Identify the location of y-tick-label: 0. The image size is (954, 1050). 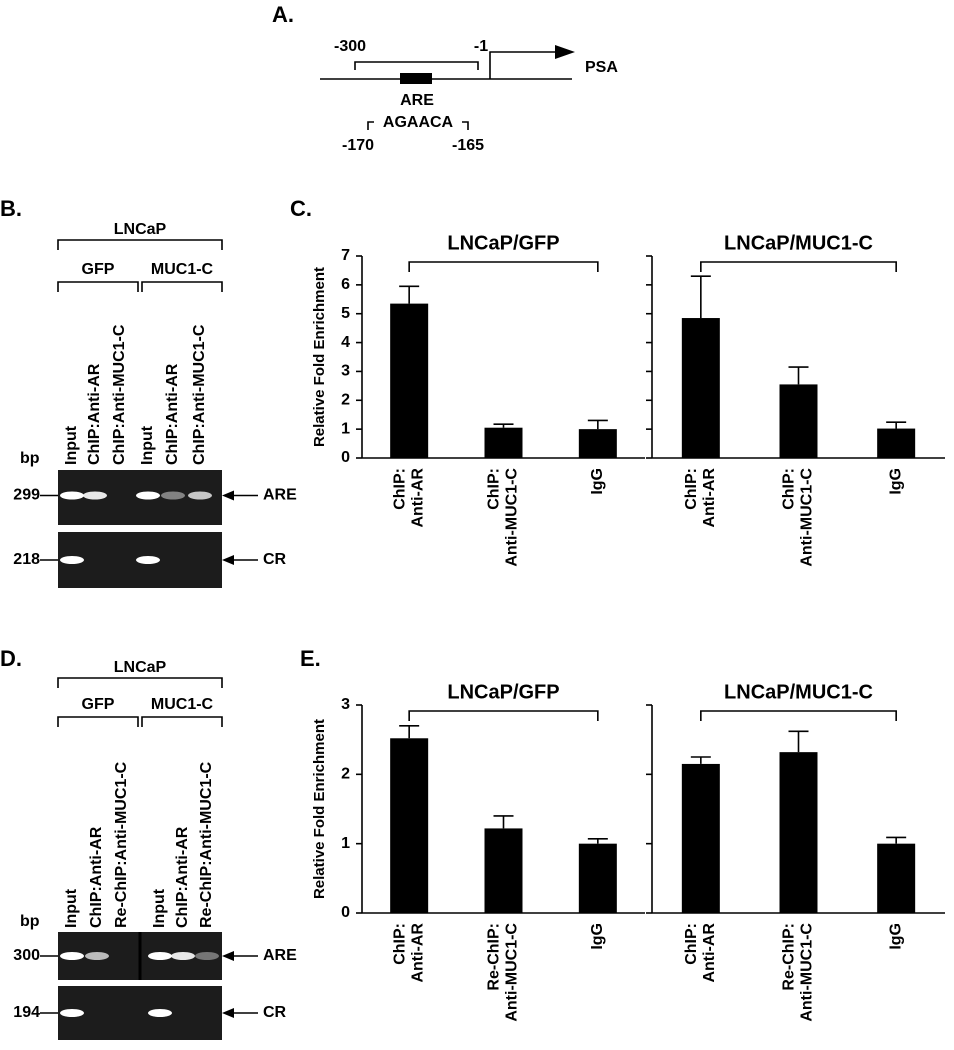
(345, 912).